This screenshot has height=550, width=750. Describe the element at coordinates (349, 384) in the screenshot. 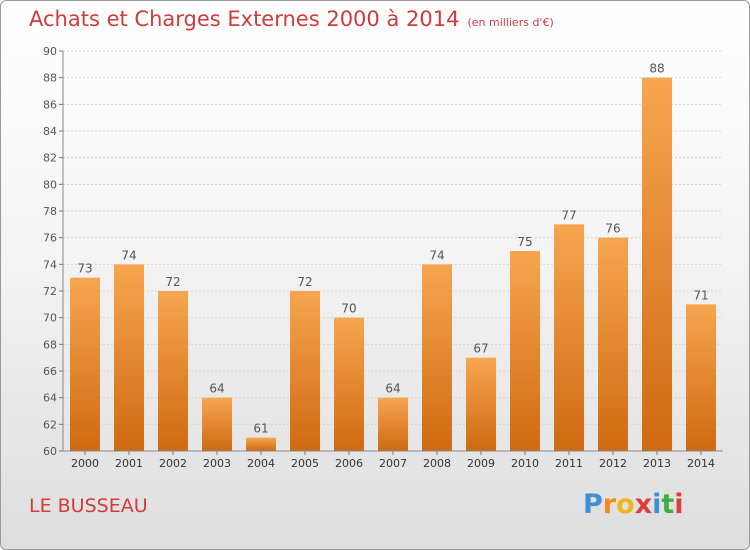

I see `bar-2006` at that location.